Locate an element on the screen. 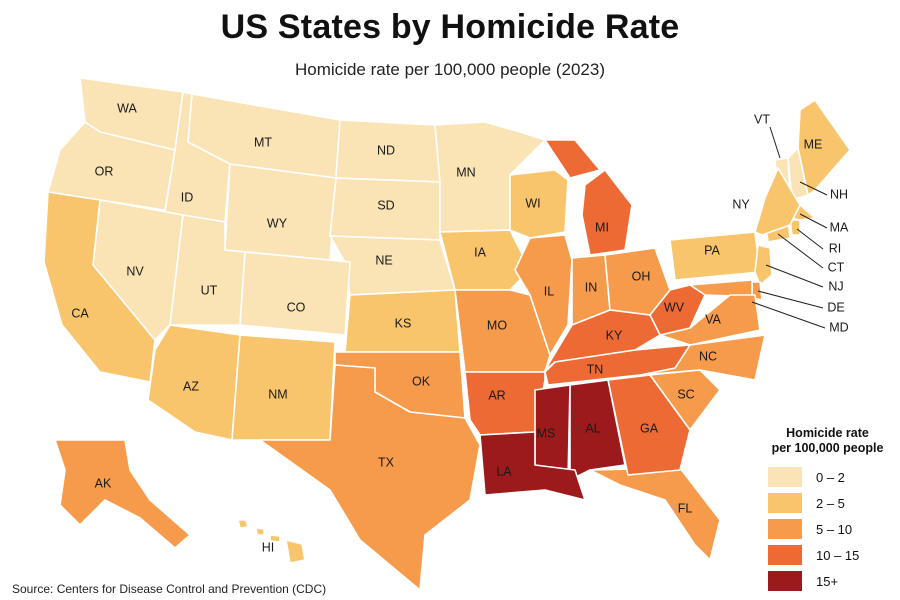 The image size is (900, 600). state-label-wa: WA is located at coordinates (127, 108).